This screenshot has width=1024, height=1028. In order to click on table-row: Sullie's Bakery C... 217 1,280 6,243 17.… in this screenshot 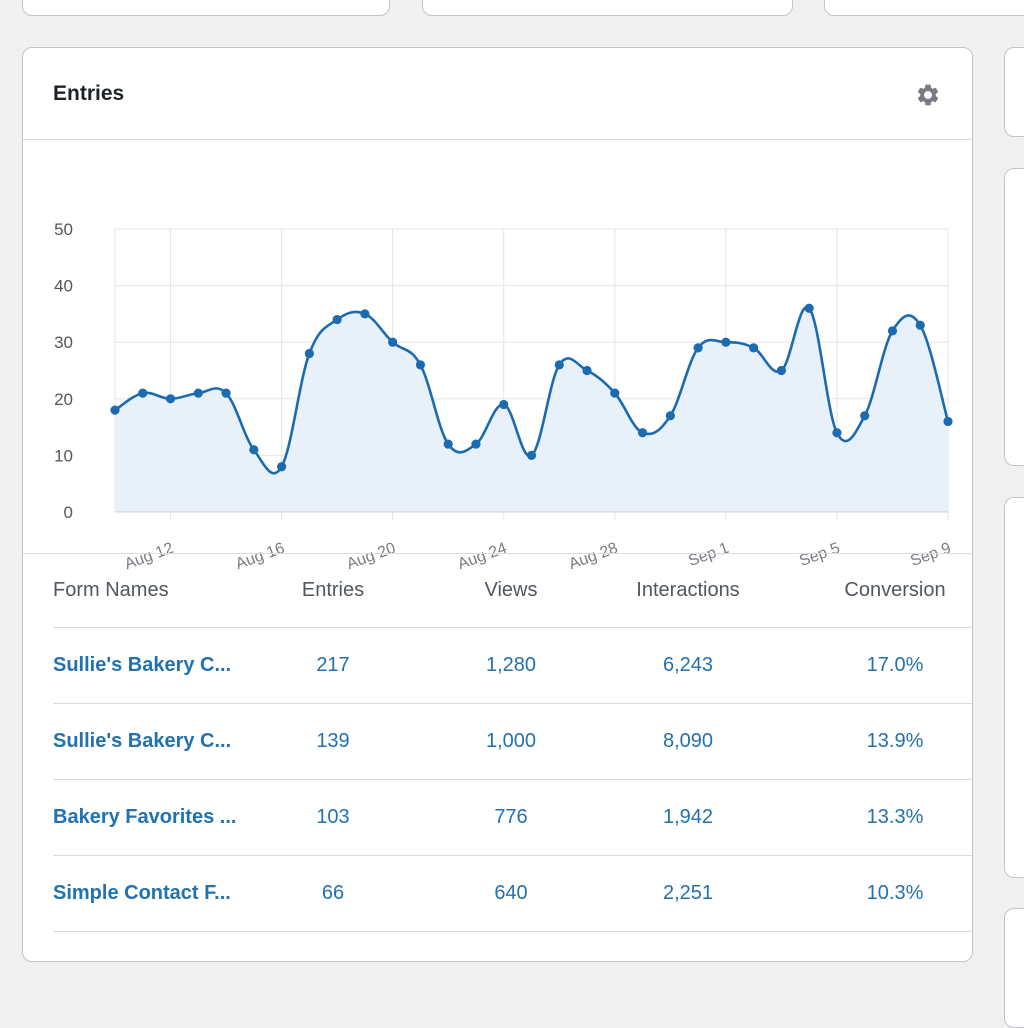, I will do `click(512, 666)`.